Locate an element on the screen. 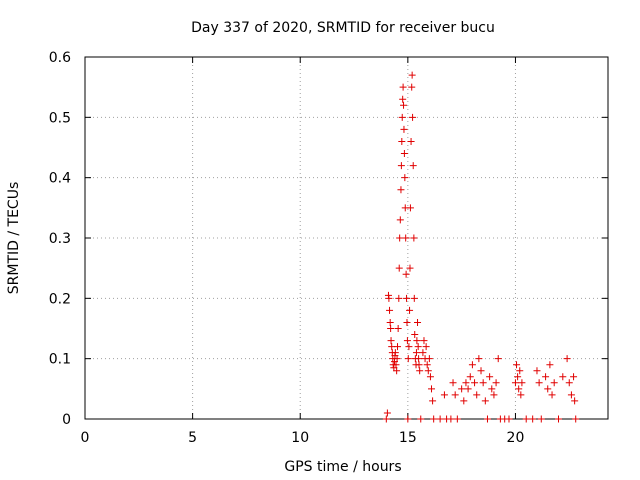 This screenshot has height=480, width=640. y-tick-label: 0.2 is located at coordinates (60, 299).